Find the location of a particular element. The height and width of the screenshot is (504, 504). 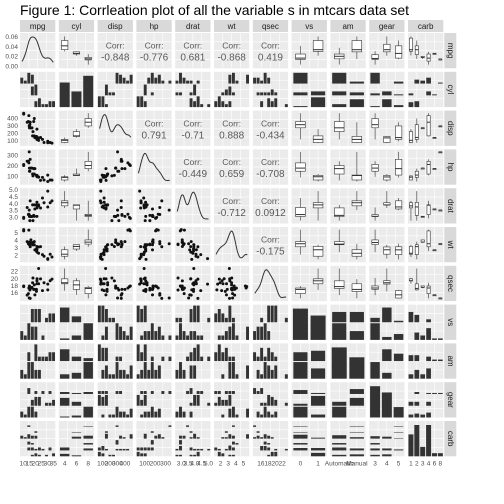

x-tick-label: 5 is located at coordinates (244, 463).